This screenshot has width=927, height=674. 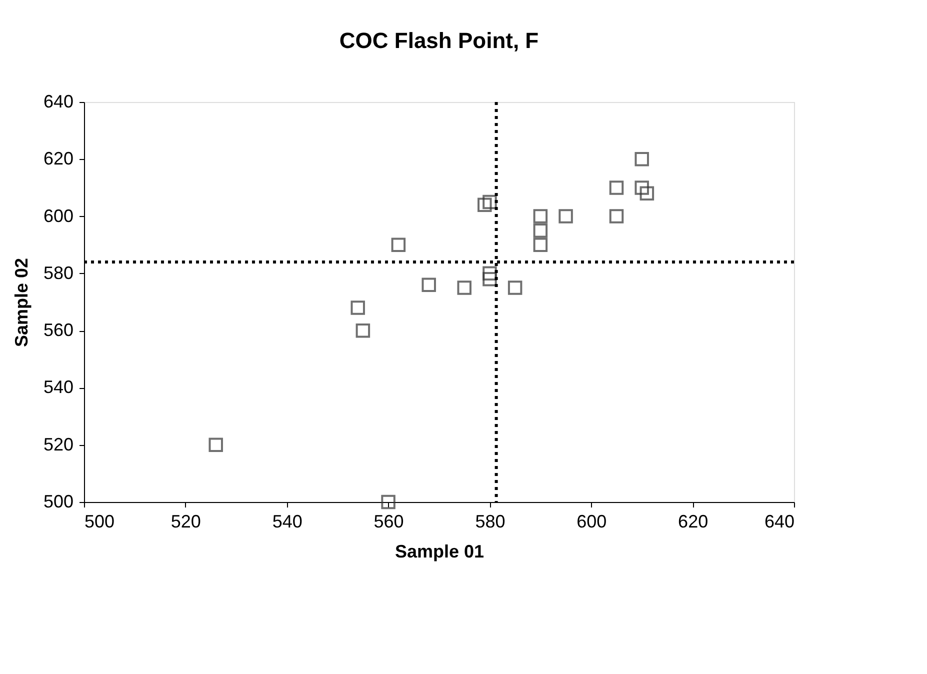 I want to click on y-tick-label: 620, so click(x=58, y=158).